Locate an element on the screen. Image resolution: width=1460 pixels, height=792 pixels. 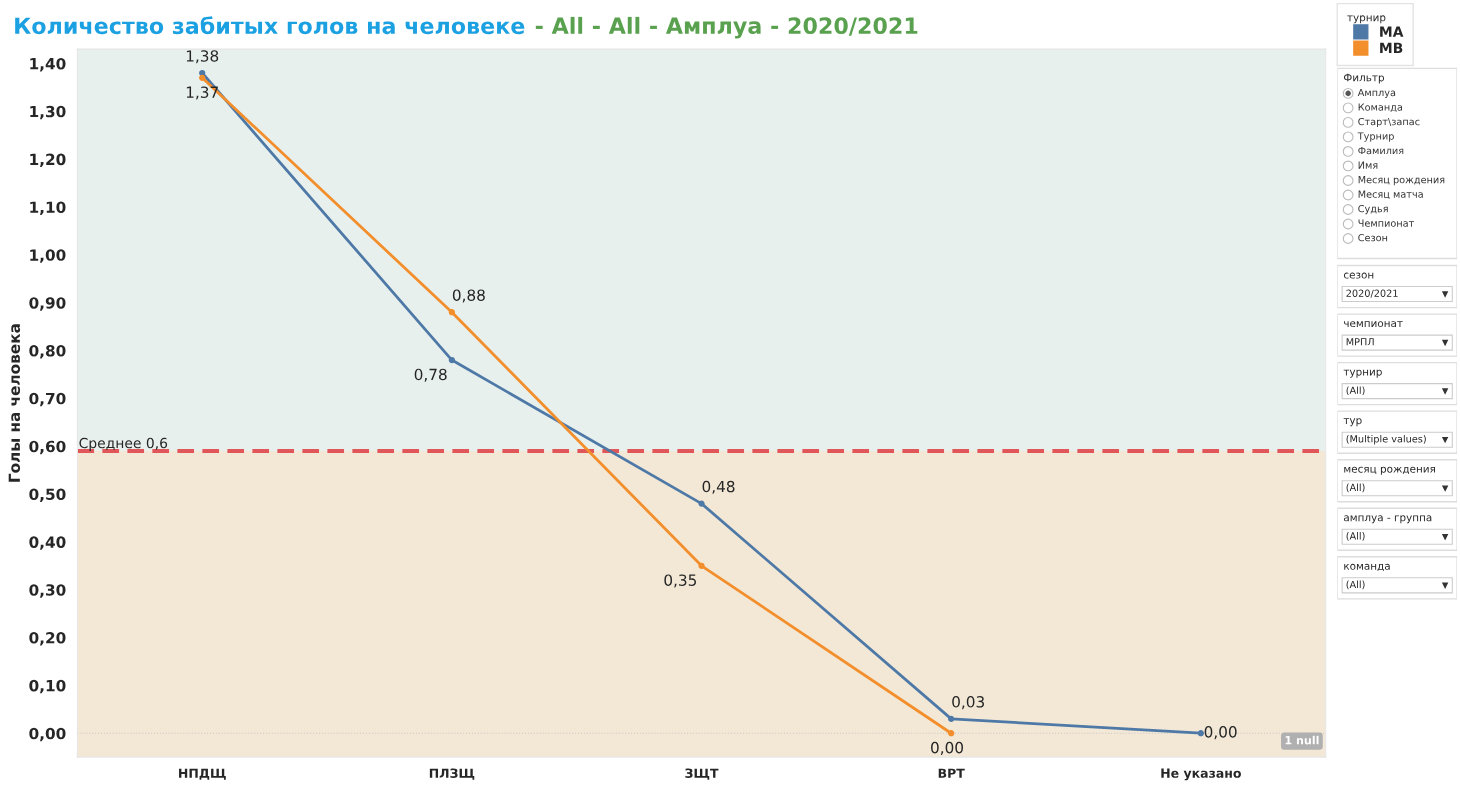
text: Старт\запас is located at coordinates (1389, 122).